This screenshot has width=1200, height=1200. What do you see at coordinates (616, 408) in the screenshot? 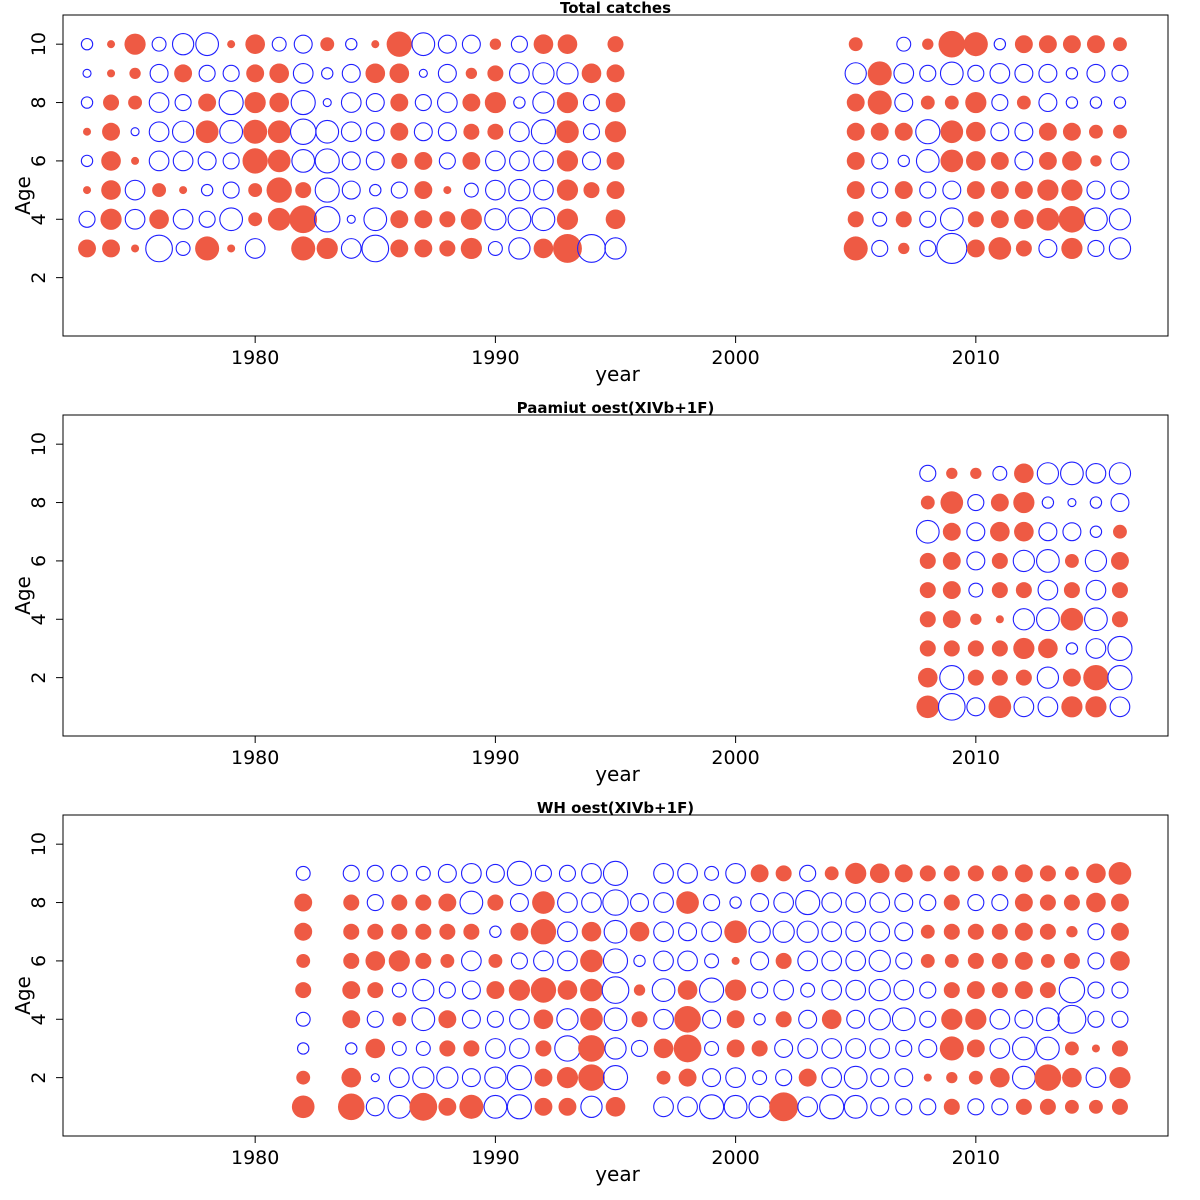
I see `panel-title: Paamiut oest(XIVb+1F)` at bounding box center [616, 408].